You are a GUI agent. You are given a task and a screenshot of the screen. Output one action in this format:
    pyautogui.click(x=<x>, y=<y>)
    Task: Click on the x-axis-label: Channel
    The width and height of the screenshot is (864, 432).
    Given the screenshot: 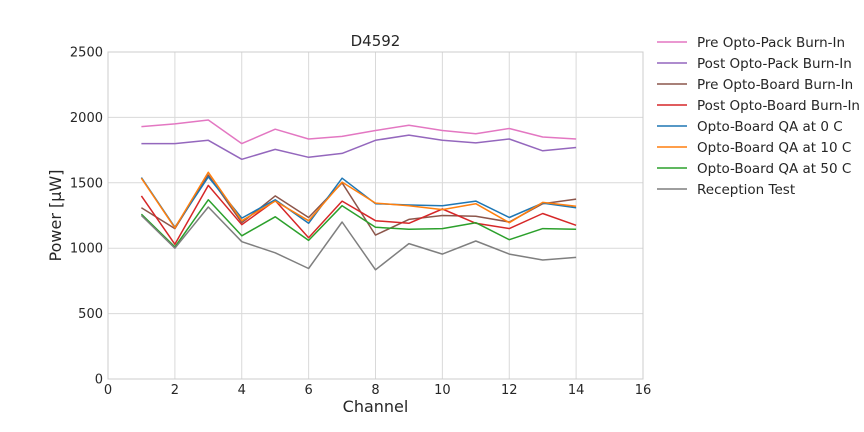 What is the action you would take?
    pyautogui.click(x=376, y=406)
    